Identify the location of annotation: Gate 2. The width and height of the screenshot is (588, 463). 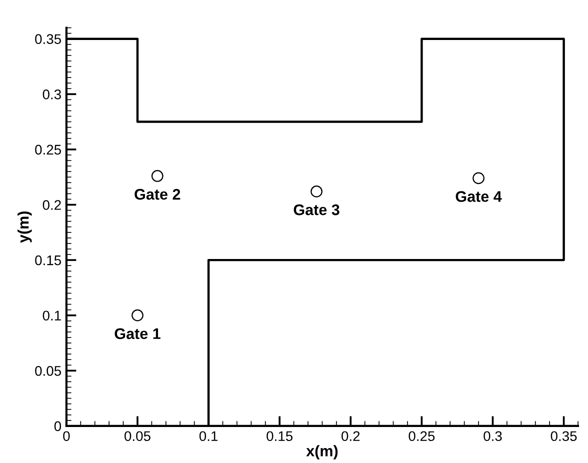
(157, 194).